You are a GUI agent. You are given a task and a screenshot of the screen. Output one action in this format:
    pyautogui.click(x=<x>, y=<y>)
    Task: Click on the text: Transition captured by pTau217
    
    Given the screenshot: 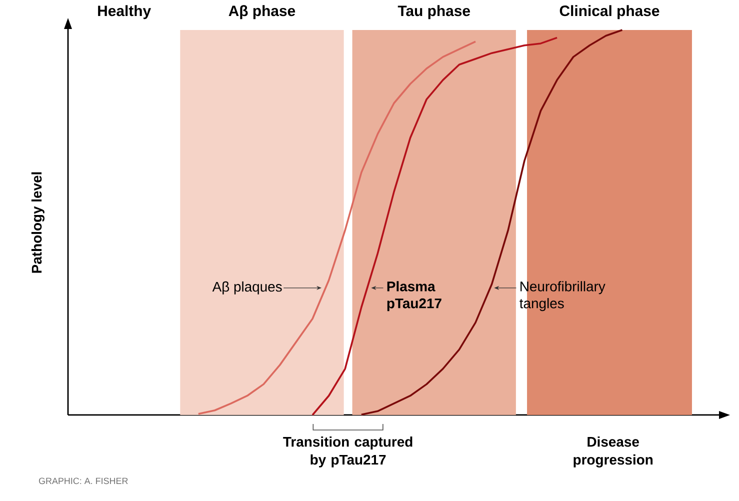 What is the action you would take?
    pyautogui.click(x=347, y=452)
    